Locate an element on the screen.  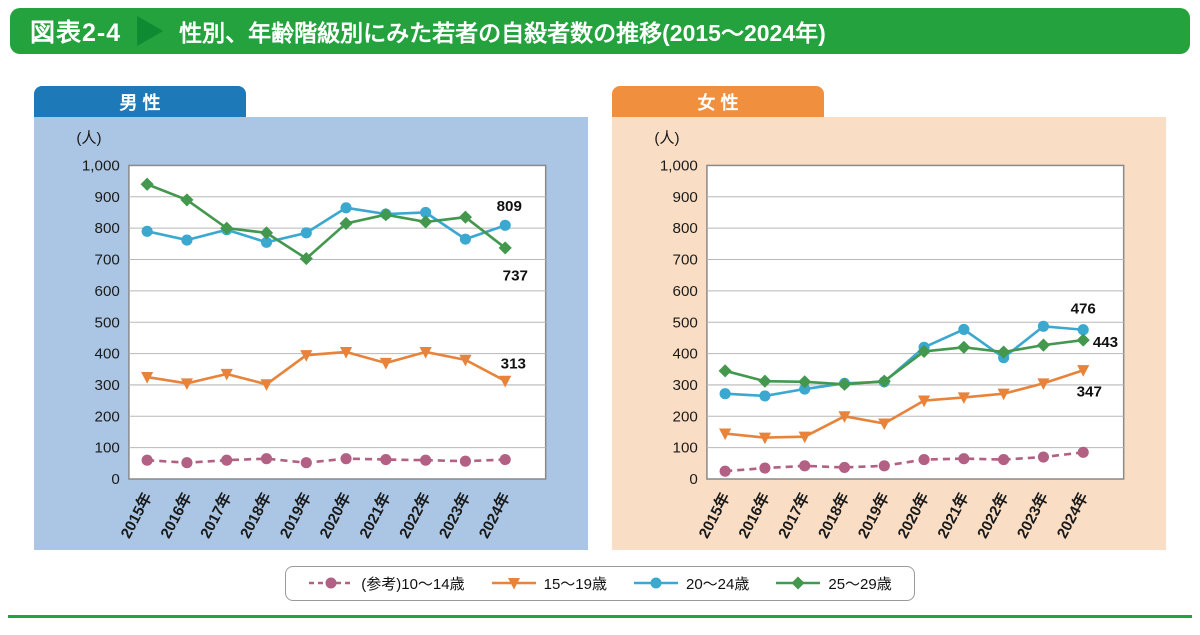
male-tab: 男 性 is located at coordinates (140, 101).